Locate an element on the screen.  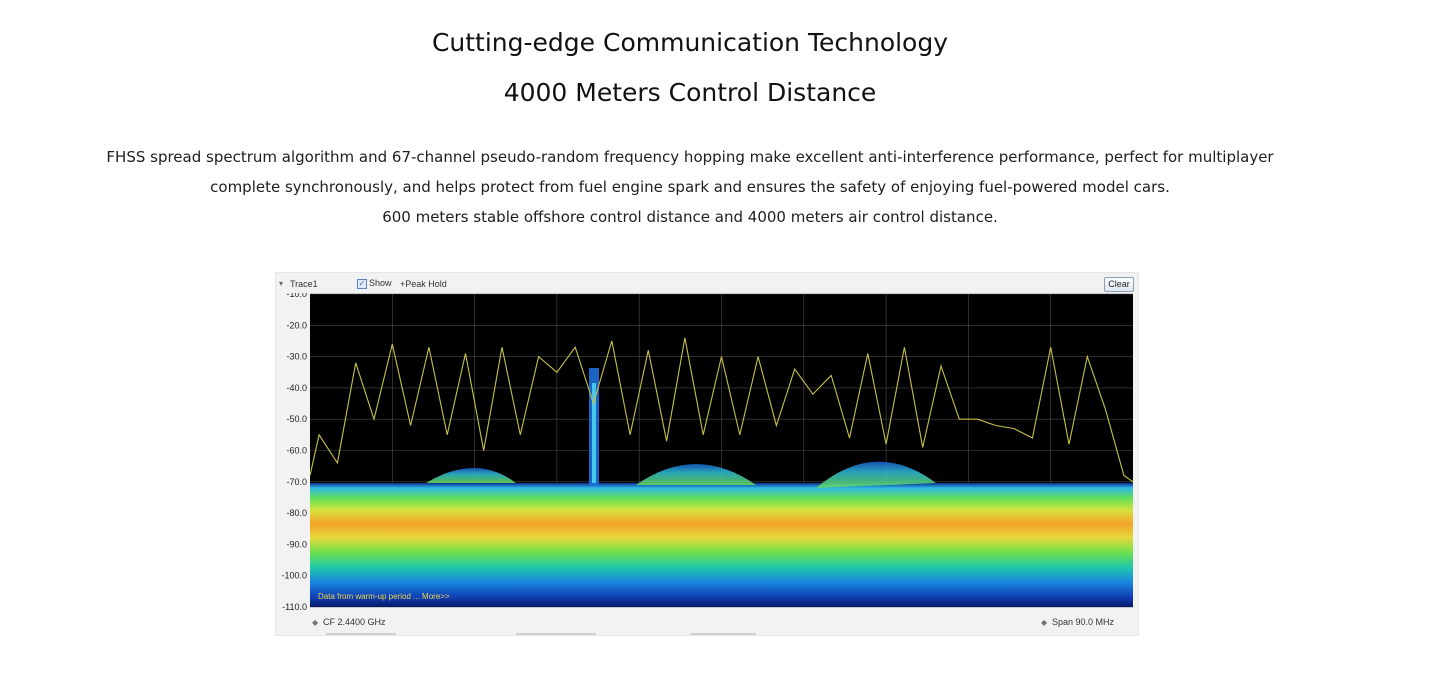
y-tick-label: -60.0 is located at coordinates (296, 451).